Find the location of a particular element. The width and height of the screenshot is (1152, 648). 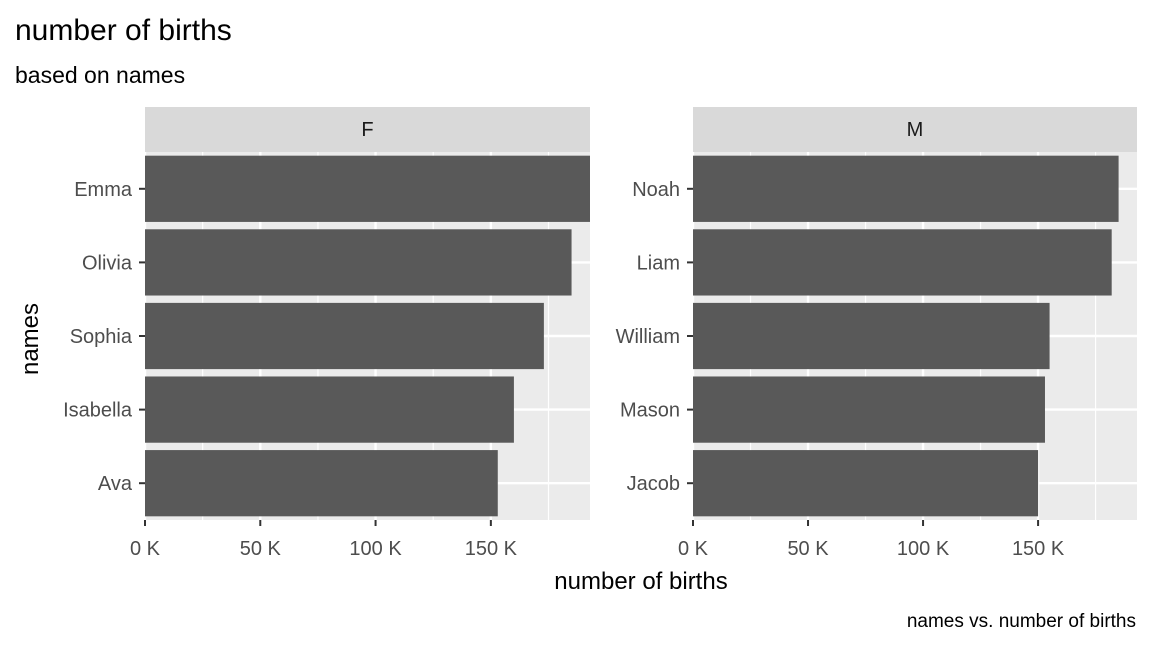

facet-m-bar-liam is located at coordinates (902, 262).